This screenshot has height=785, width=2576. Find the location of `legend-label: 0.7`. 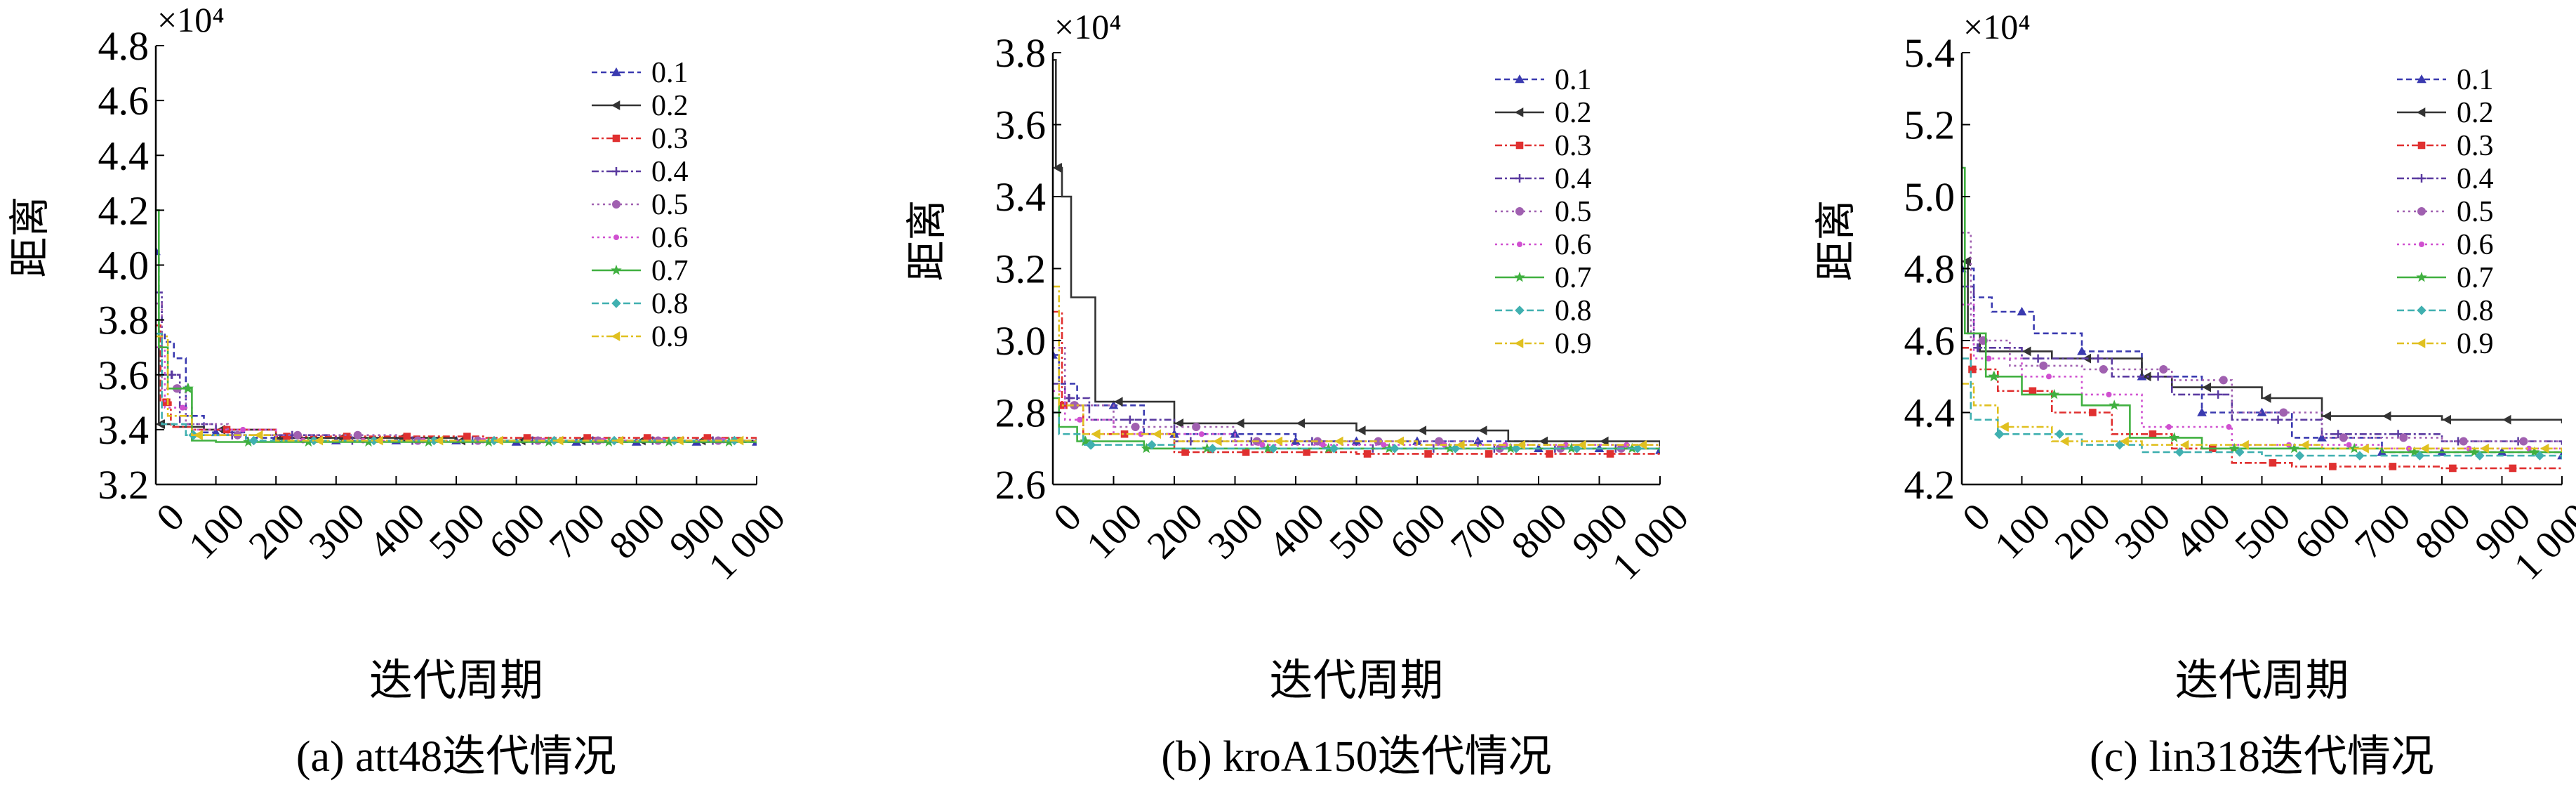

legend-label: 0.7 is located at coordinates (1574, 278).